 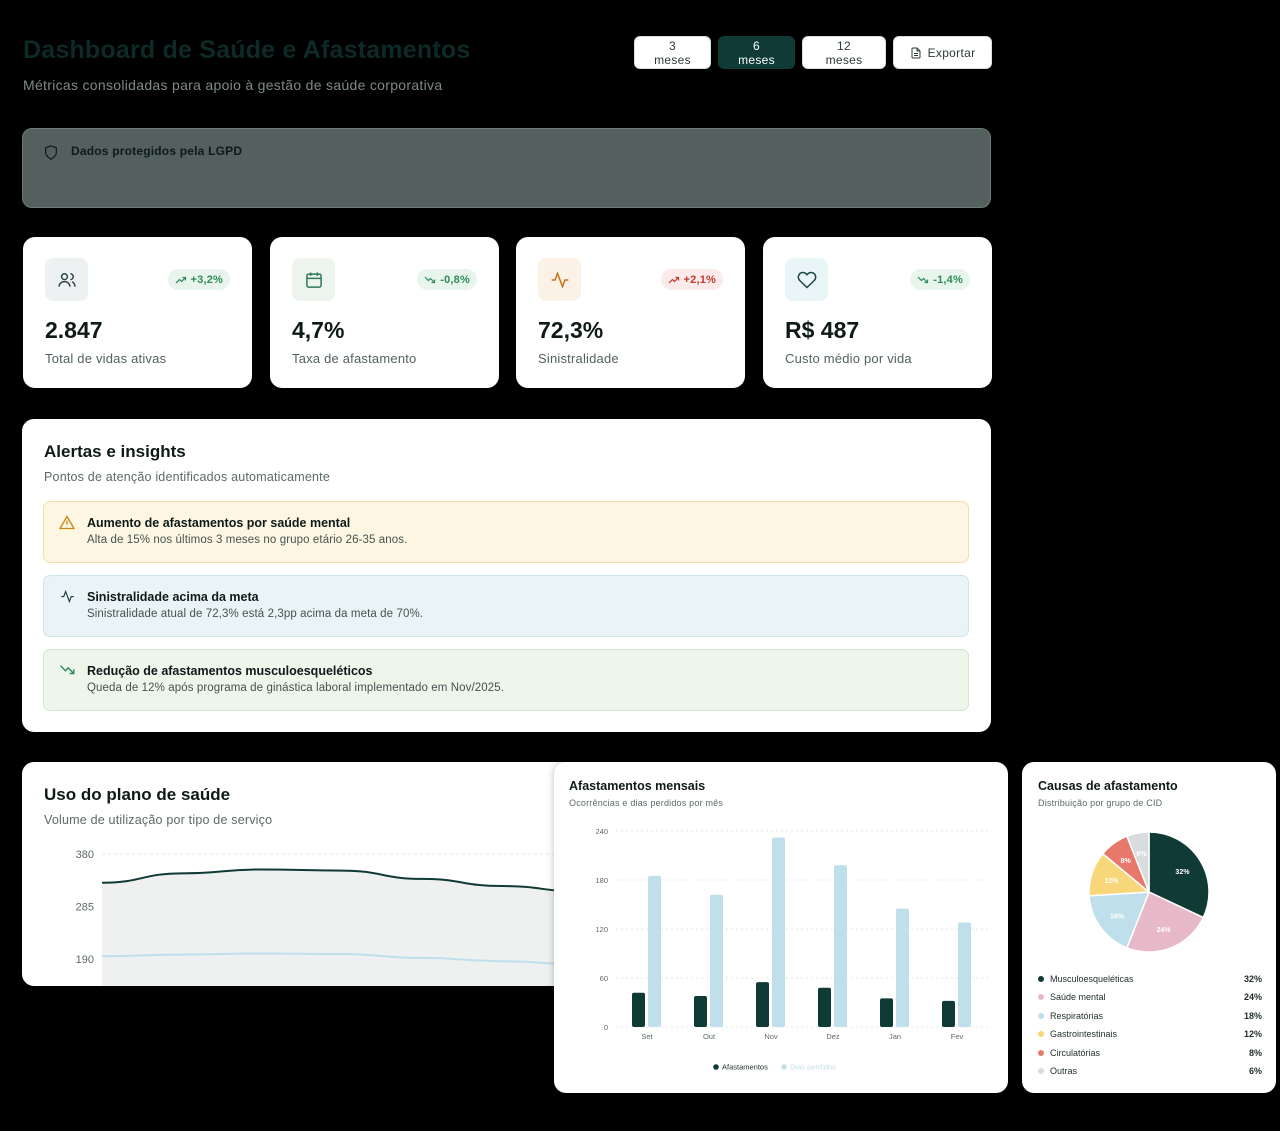 I want to click on kpi-card-custo: -1,4% R$ 487 Custo médio por vida, so click(x=877, y=312).